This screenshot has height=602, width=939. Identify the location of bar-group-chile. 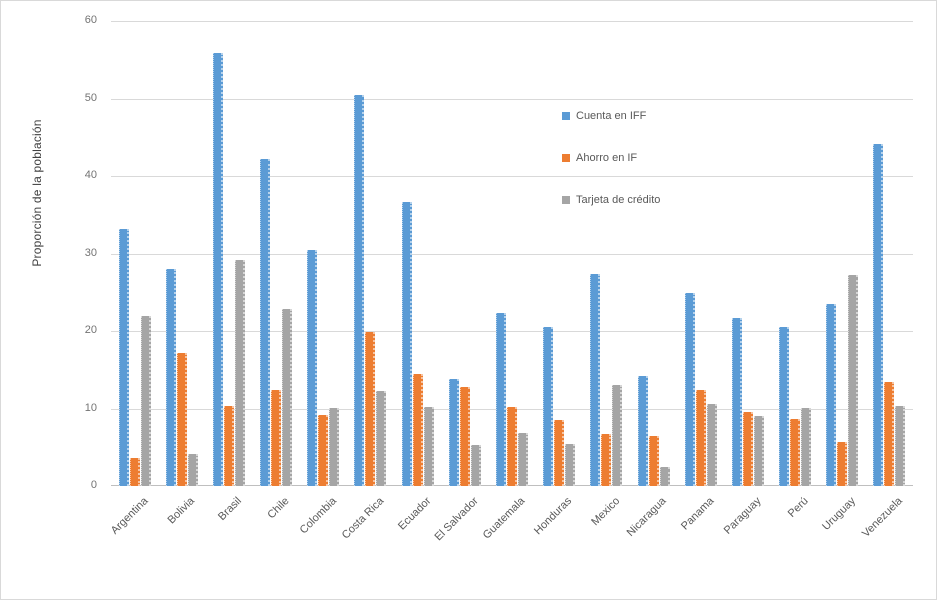
(276, 253).